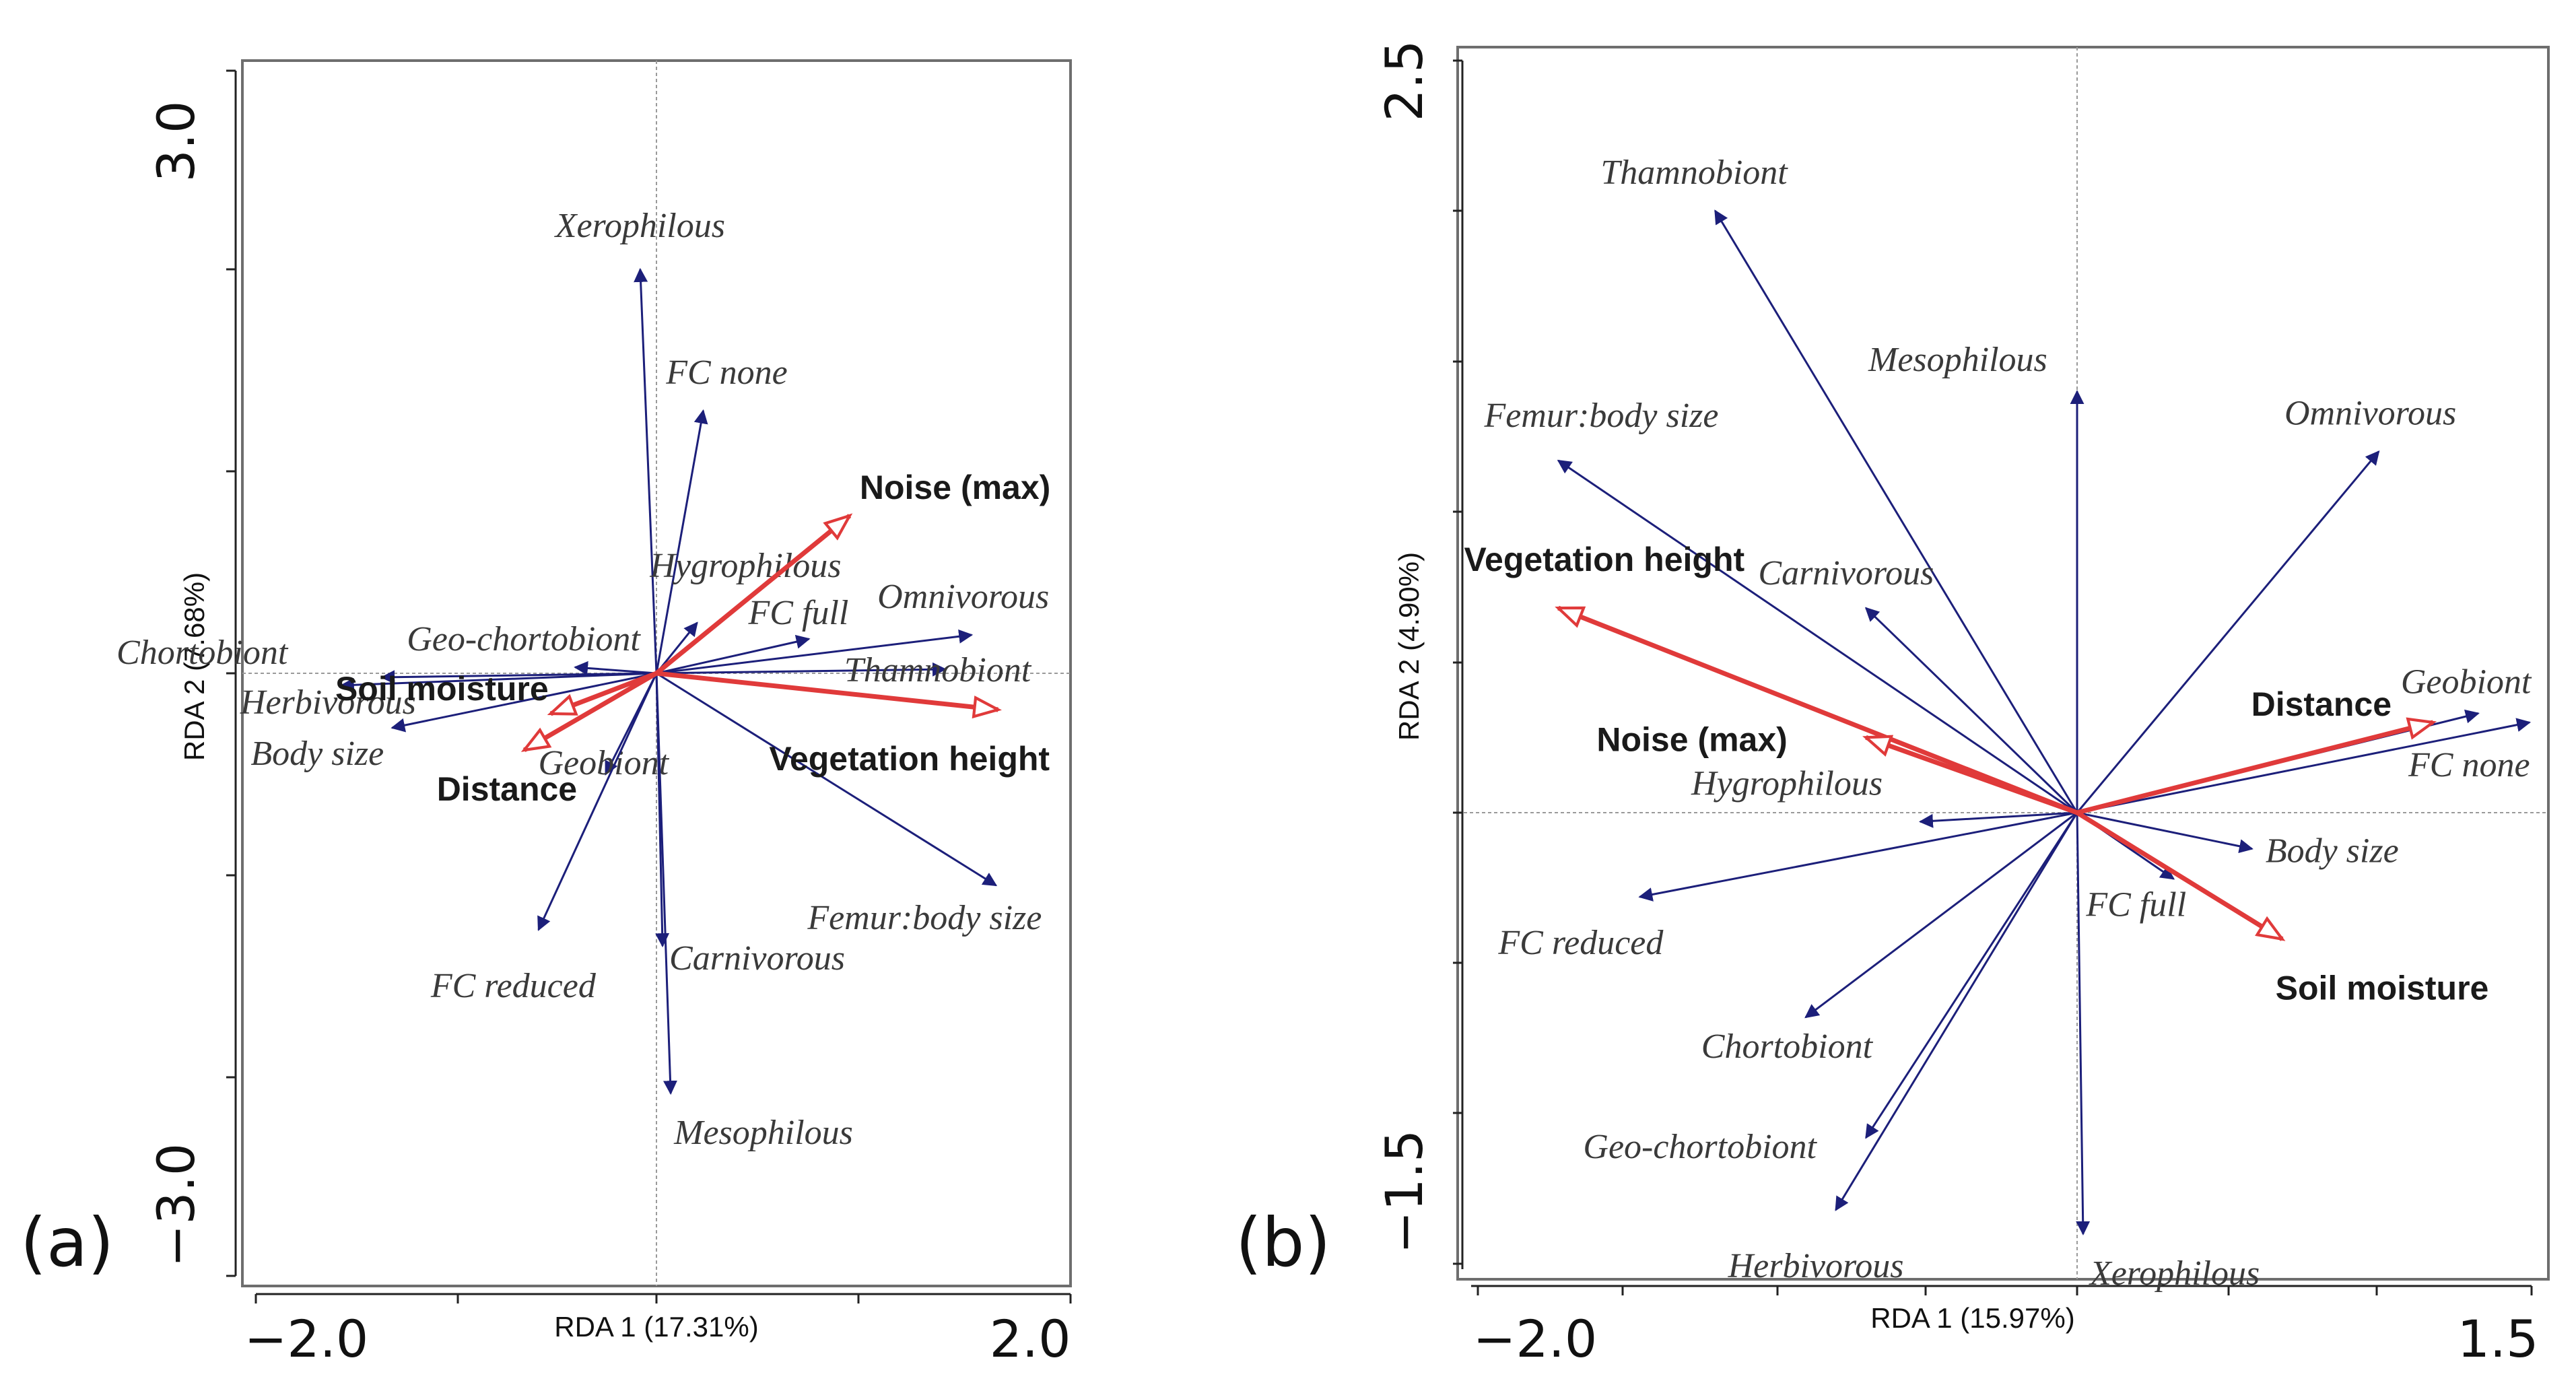 This screenshot has width=2576, height=1389. What do you see at coordinates (2370, 414) in the screenshot?
I see `panel-b-species-label-omnivorous: Omnivorous` at bounding box center [2370, 414].